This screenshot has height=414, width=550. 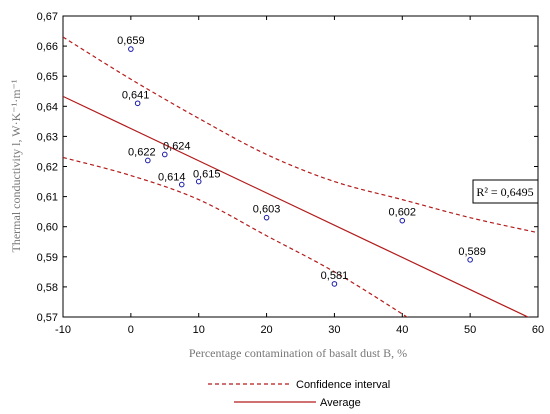 What do you see at coordinates (334, 330) in the screenshot?
I see `x-tick-label: 30` at bounding box center [334, 330].